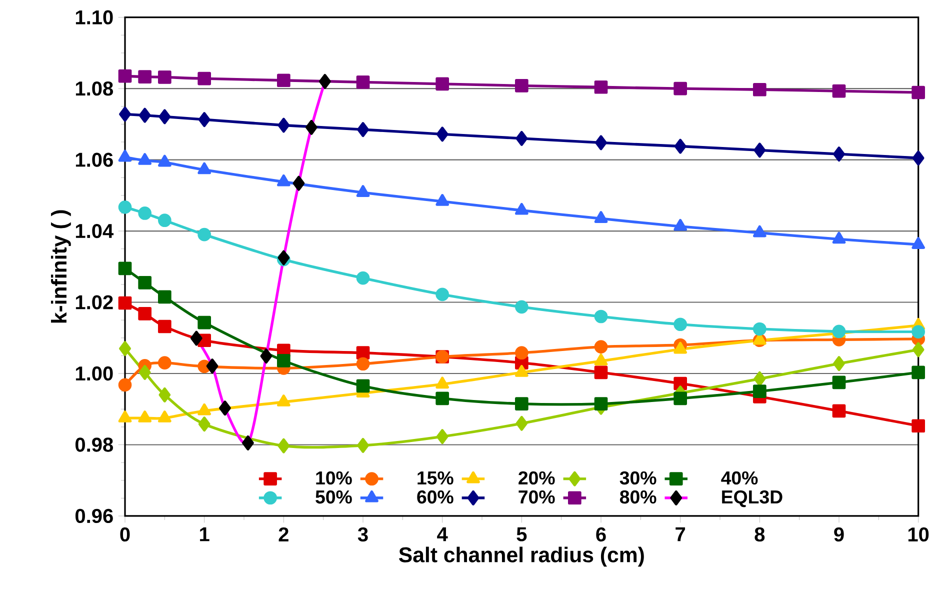 The height and width of the screenshot is (591, 933). I want to click on y-tick-label: 1.00, so click(94, 373).